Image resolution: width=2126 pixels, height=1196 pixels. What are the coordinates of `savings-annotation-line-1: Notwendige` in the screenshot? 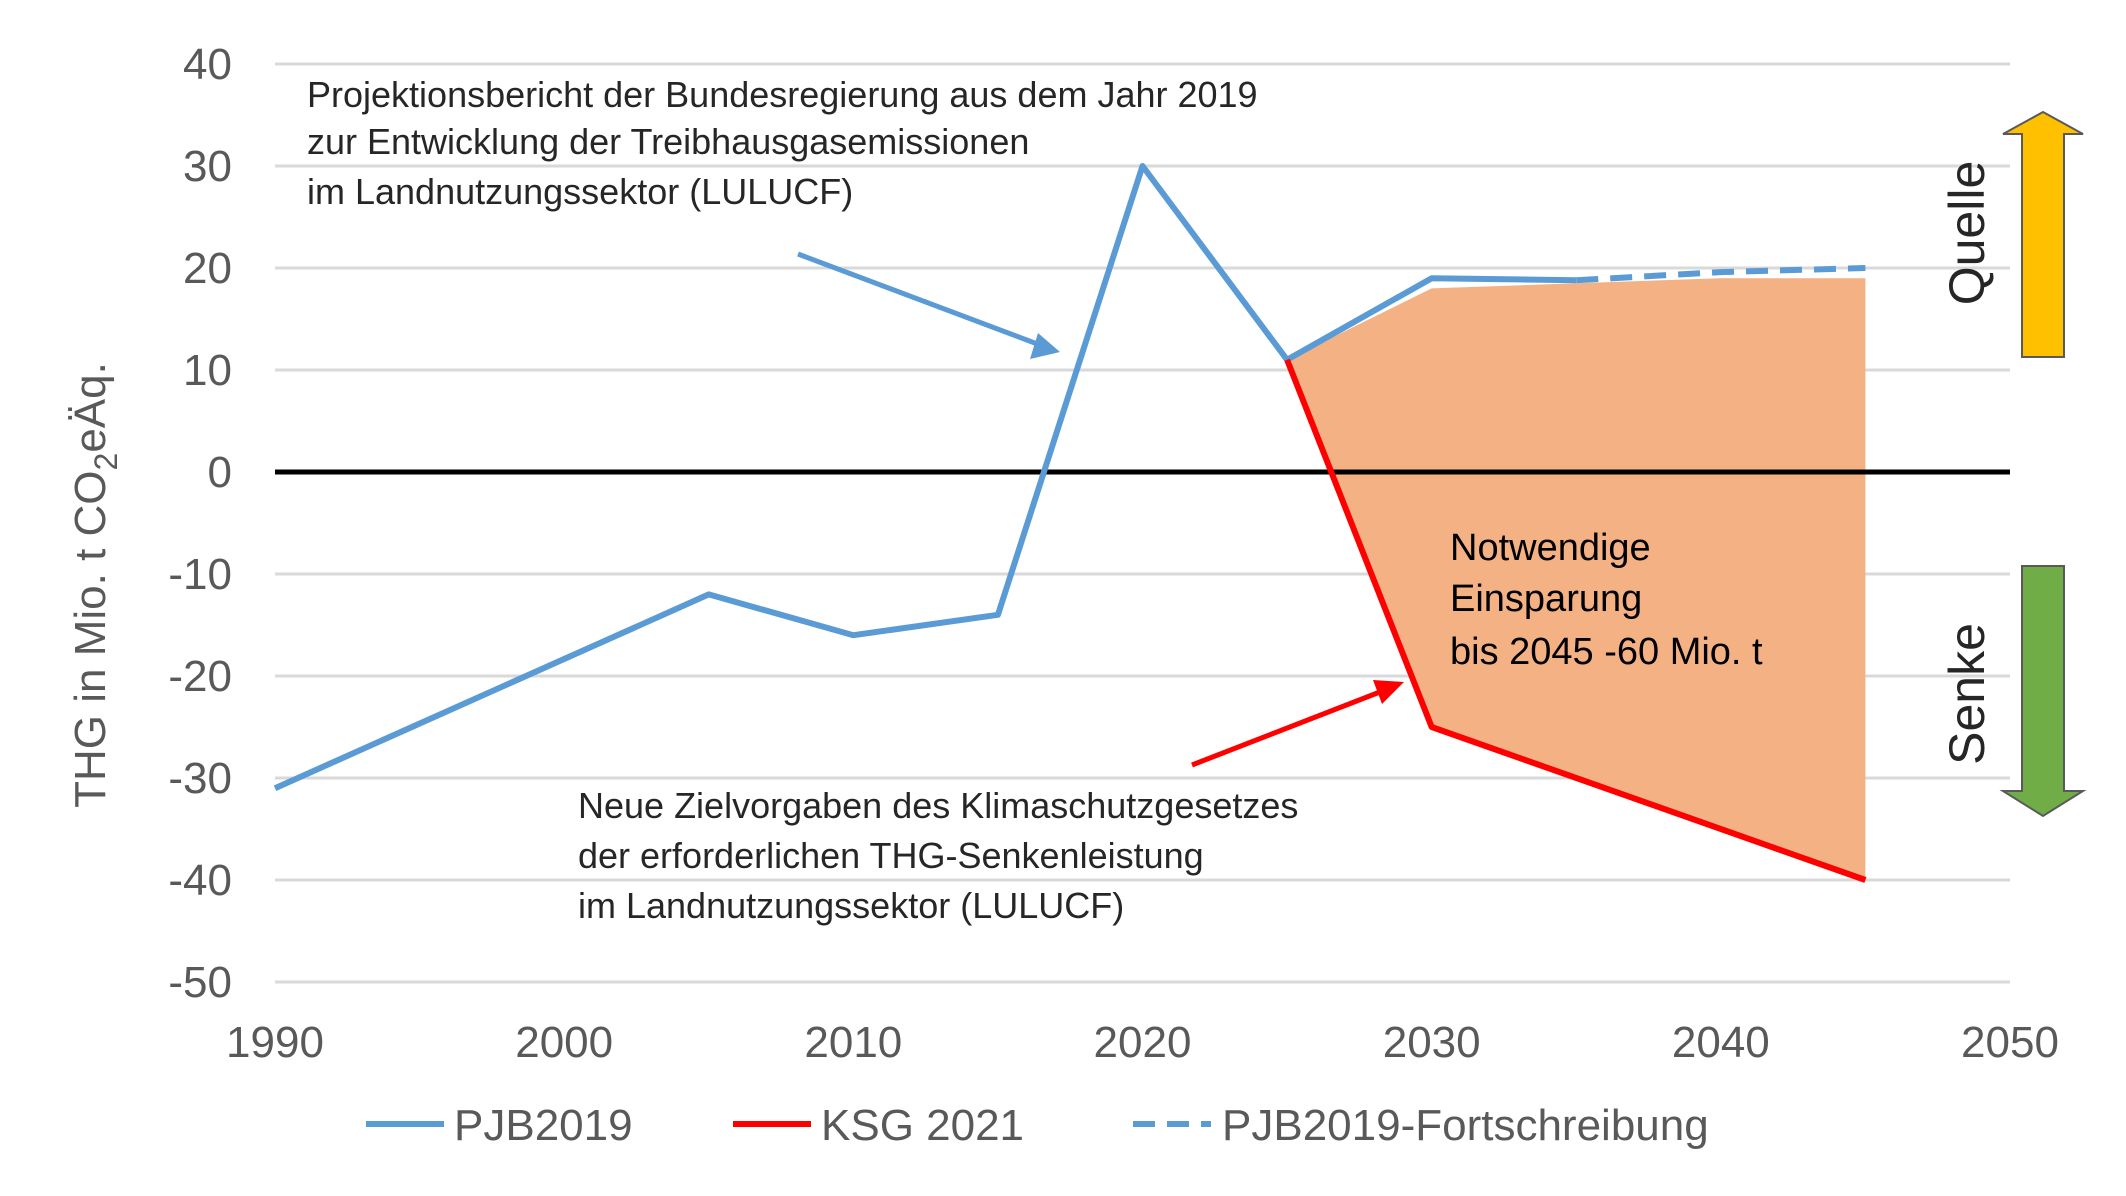 It's located at (1550, 548).